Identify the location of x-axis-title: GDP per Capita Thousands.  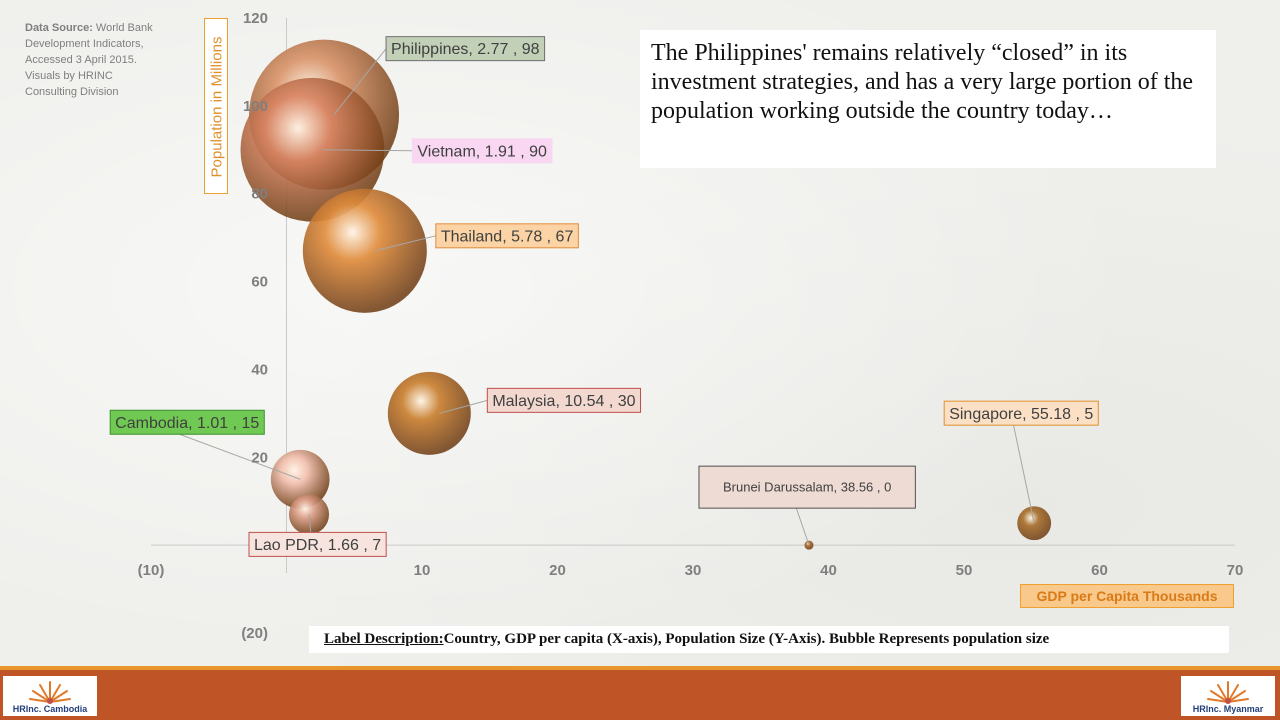
(1127, 596).